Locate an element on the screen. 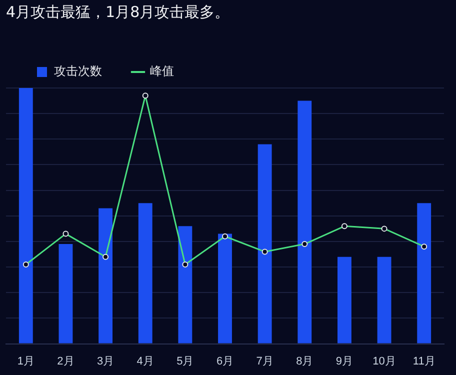 The image size is (456, 375). x-tick-label: 9月 is located at coordinates (345, 361).